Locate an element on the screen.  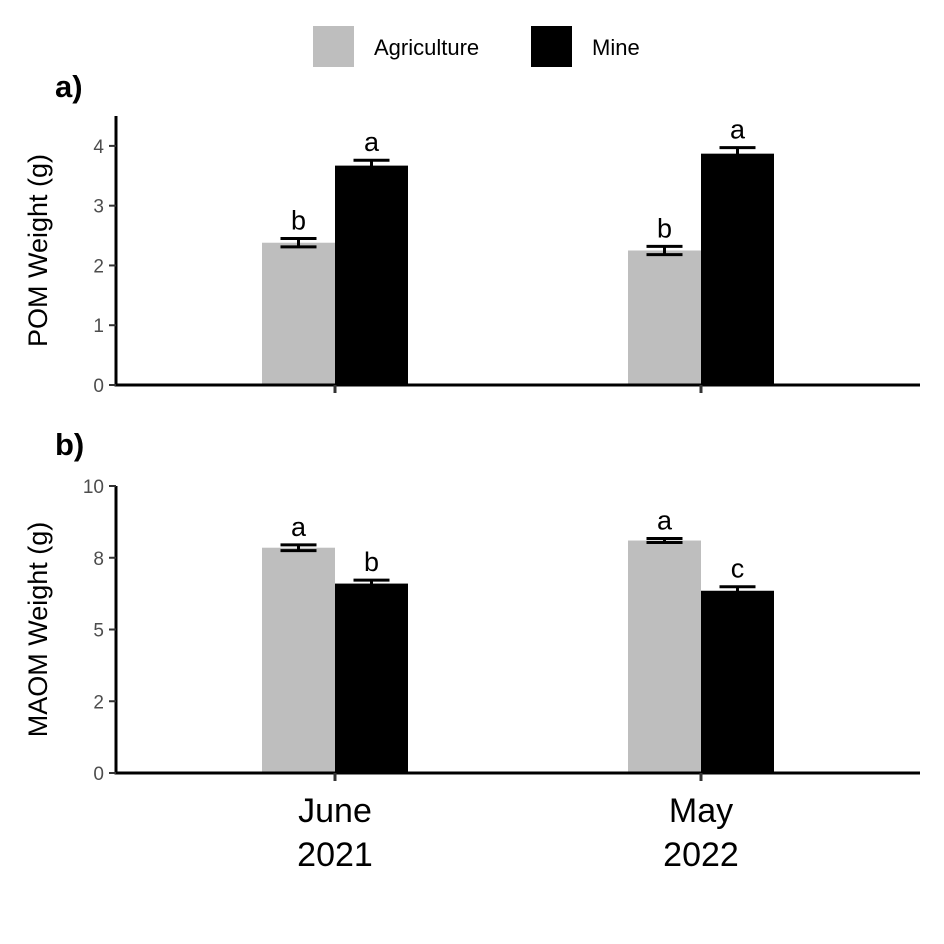
y-tick-label-2-4: 10 is located at coordinates (93, 487).